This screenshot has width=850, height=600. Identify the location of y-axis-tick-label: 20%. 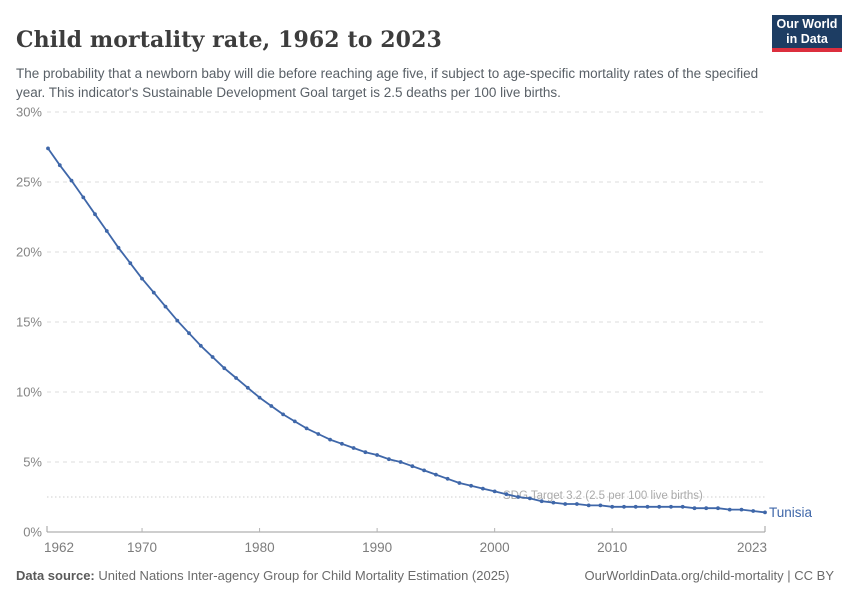
(29, 252).